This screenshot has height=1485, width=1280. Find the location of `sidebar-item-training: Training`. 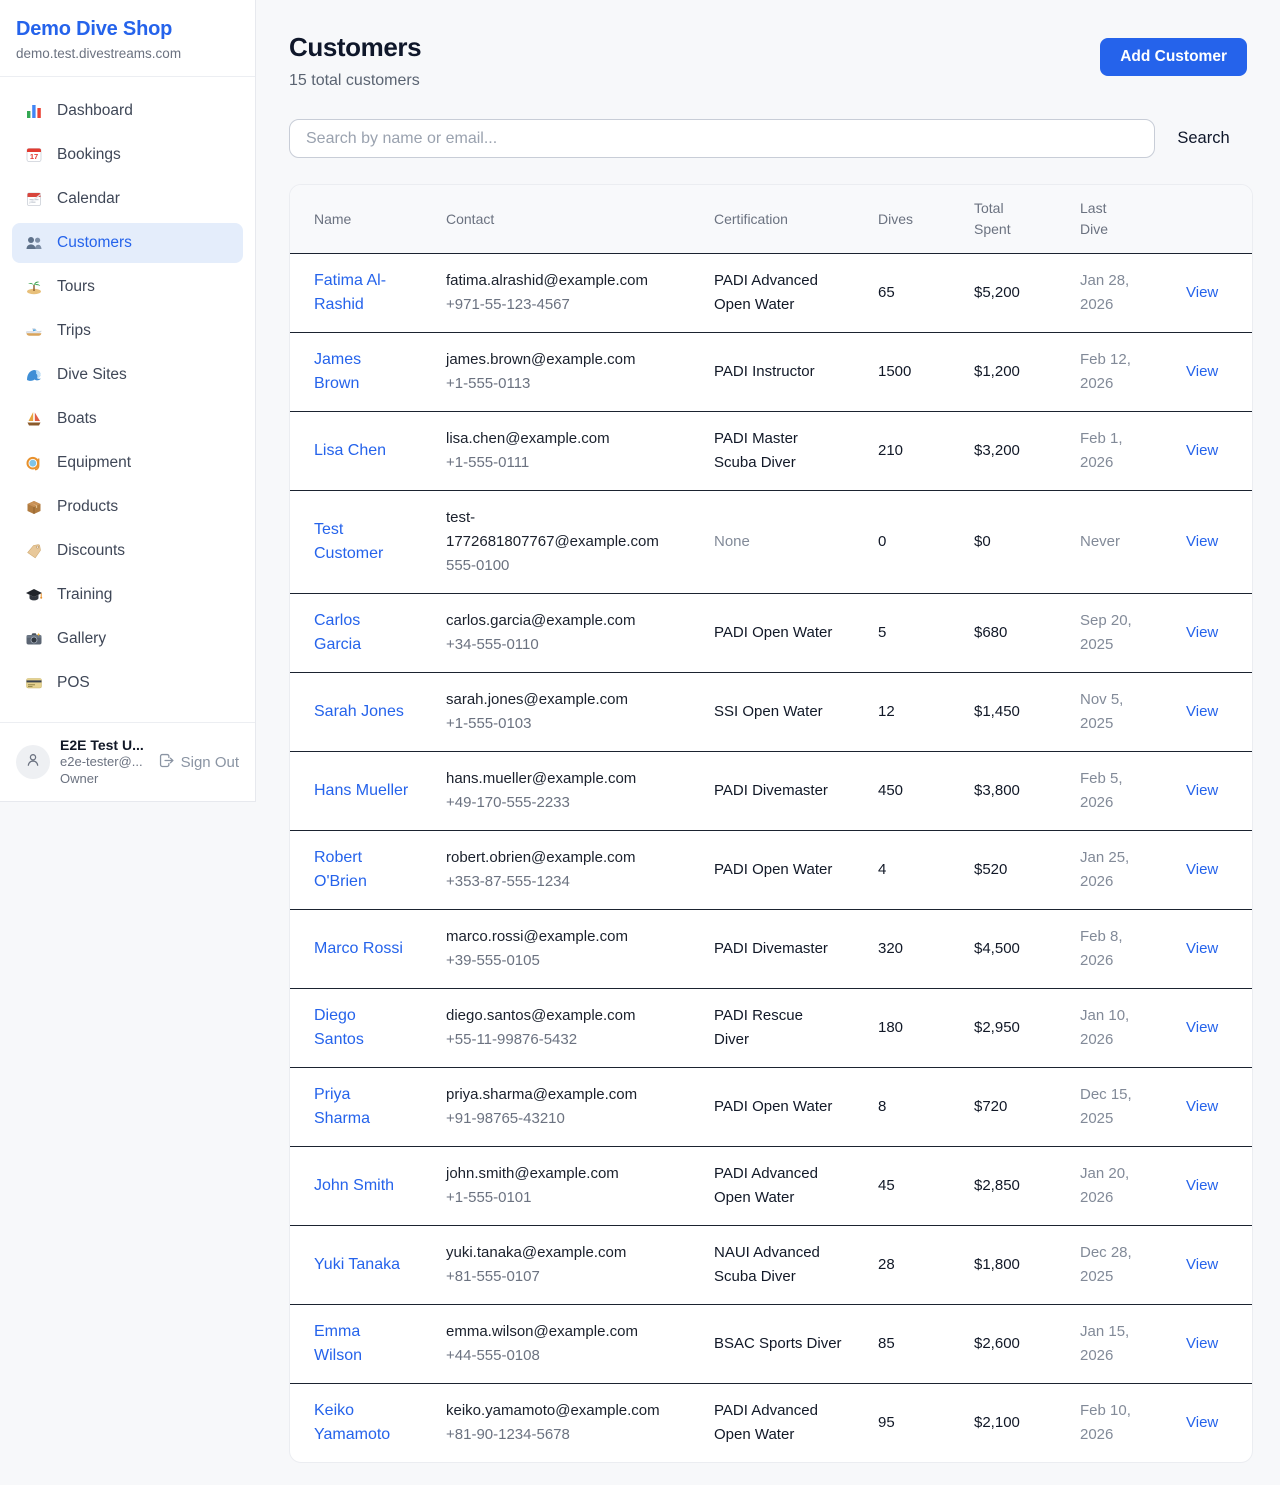

sidebar-item-training: Training is located at coordinates (127, 595).